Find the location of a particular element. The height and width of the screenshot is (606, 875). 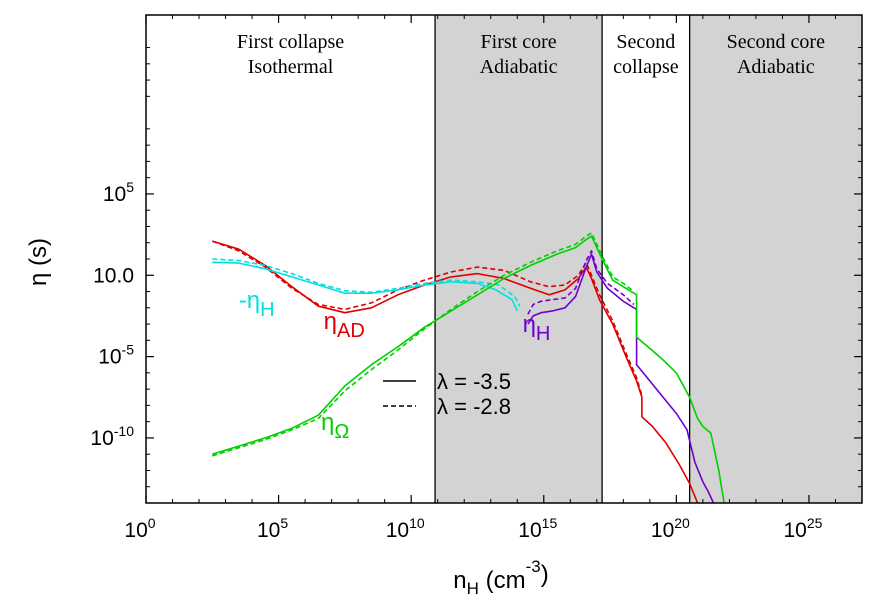

x-tick-label-3: 10¹⁵ is located at coordinates (537, 528).